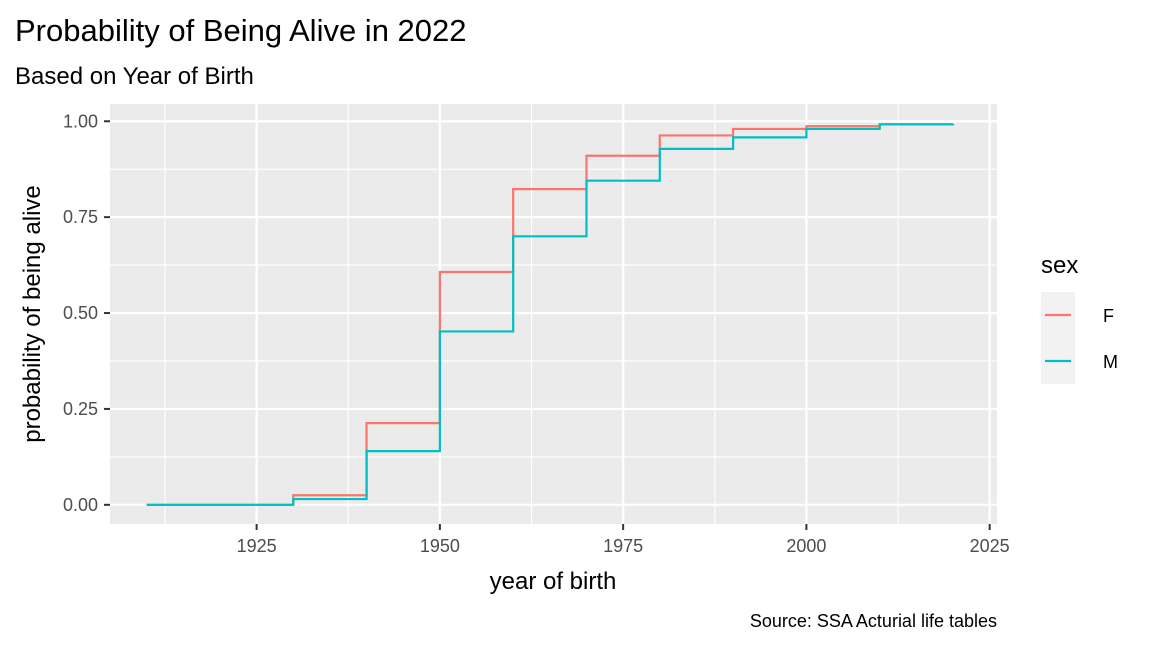 This screenshot has width=1152, height=648. I want to click on x-tick-label: 1925, so click(257, 546).